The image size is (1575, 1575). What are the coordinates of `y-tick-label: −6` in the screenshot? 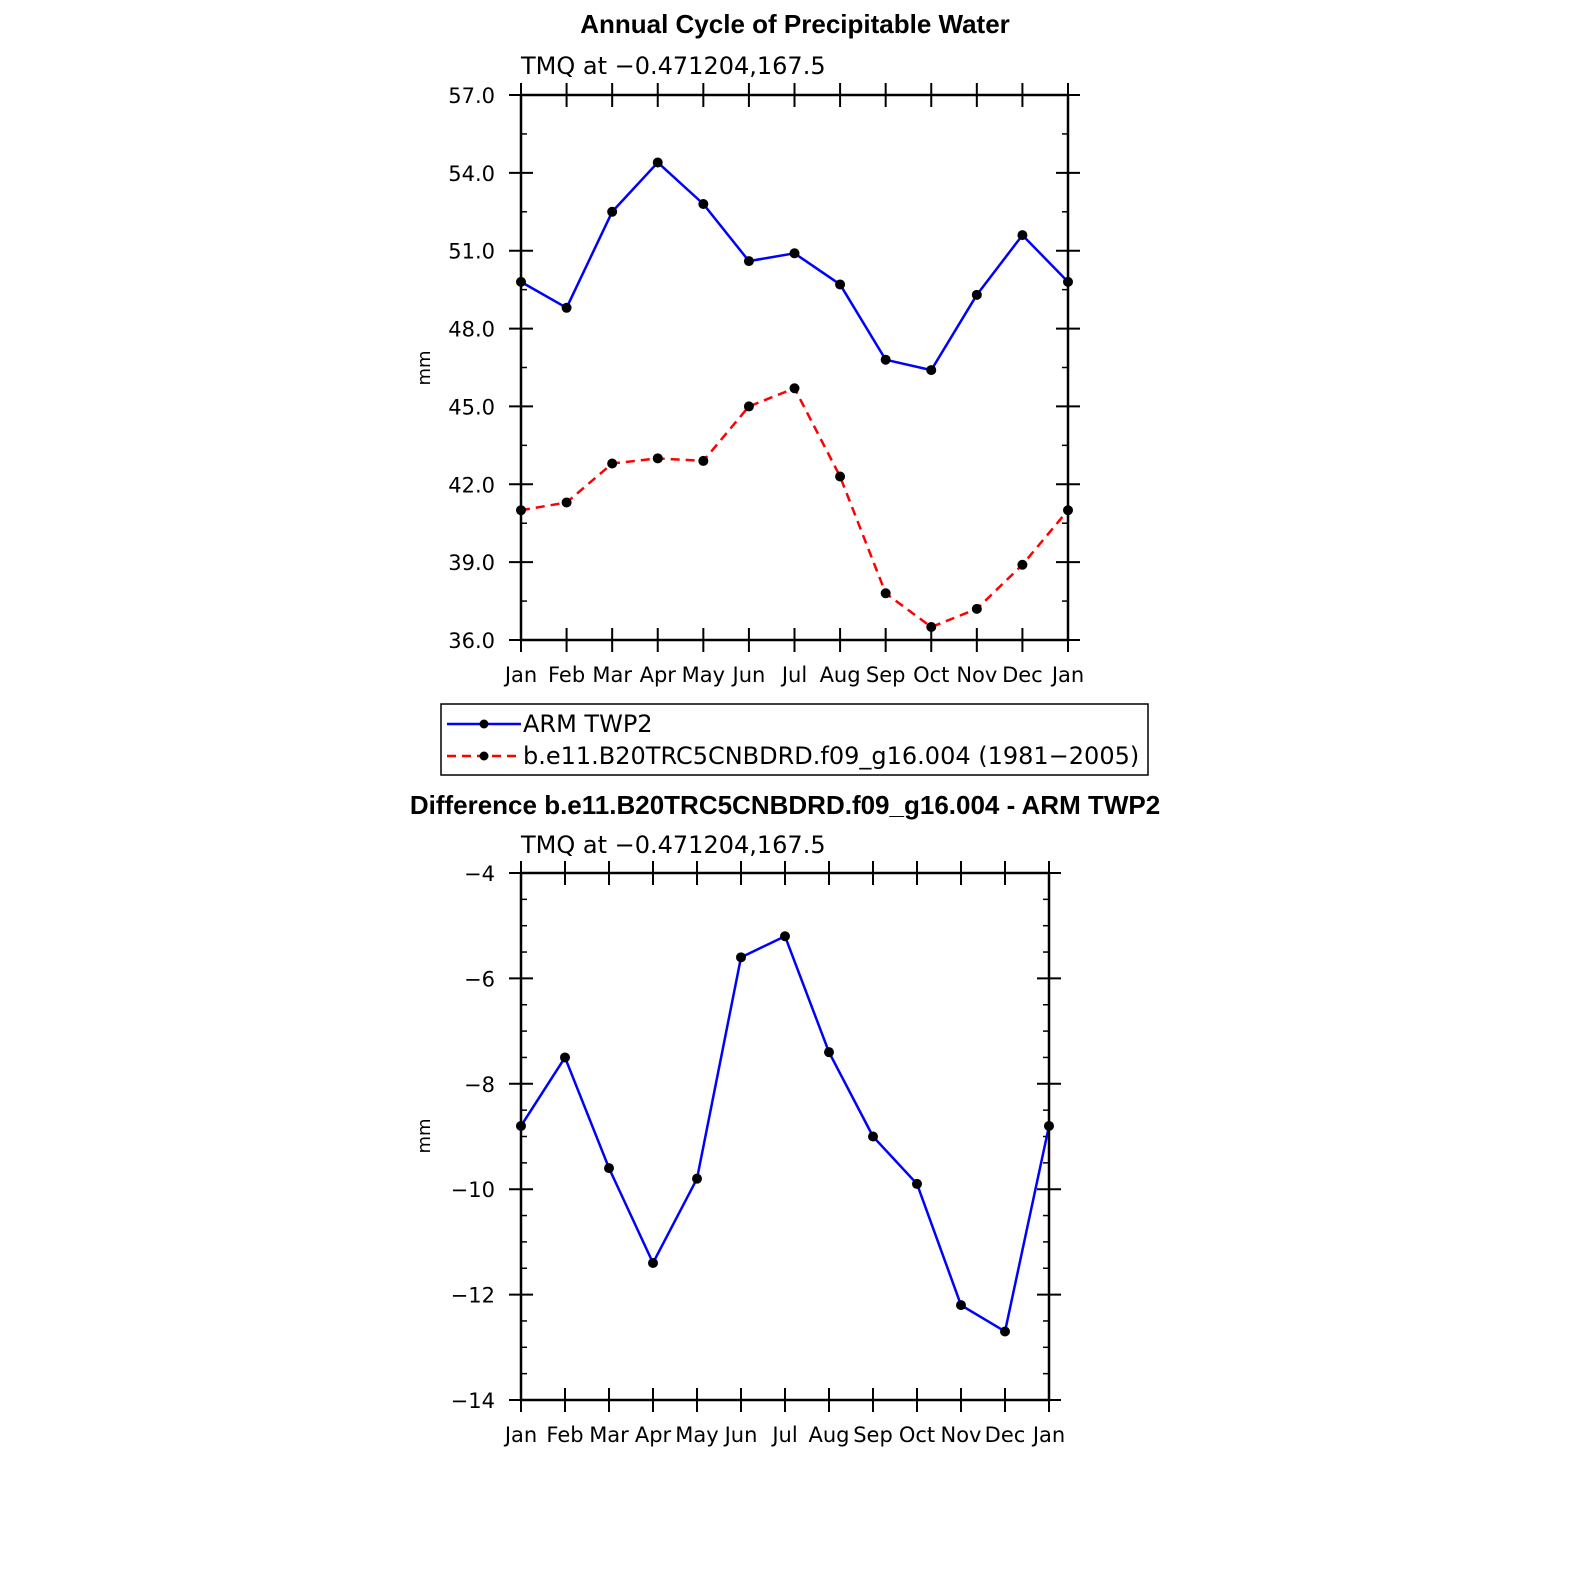 It's located at (479, 979).